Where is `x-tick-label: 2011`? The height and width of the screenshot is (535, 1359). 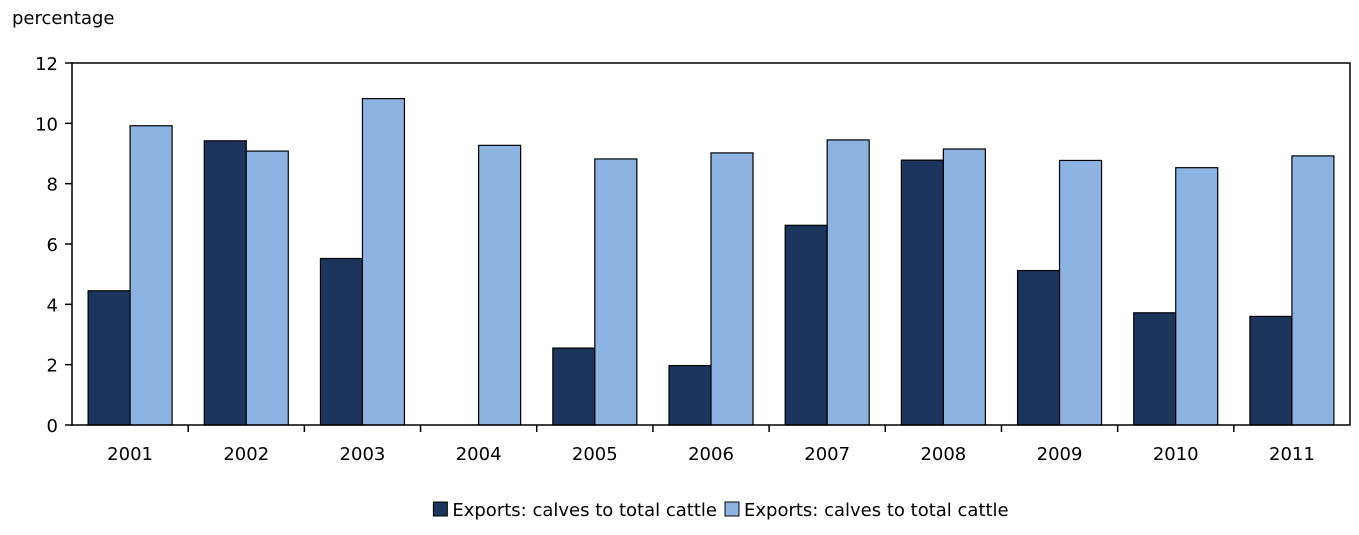 x-tick-label: 2011 is located at coordinates (1292, 454).